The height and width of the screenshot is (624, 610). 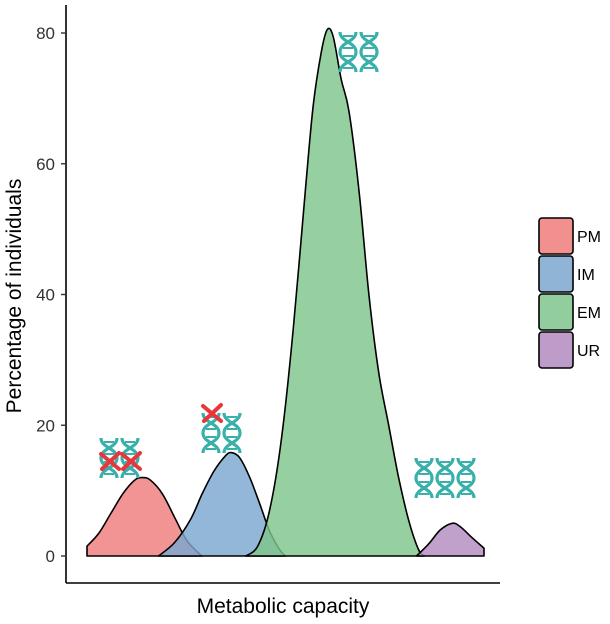 What do you see at coordinates (45, 425) in the screenshot?
I see `y-tick-label-20: 20` at bounding box center [45, 425].